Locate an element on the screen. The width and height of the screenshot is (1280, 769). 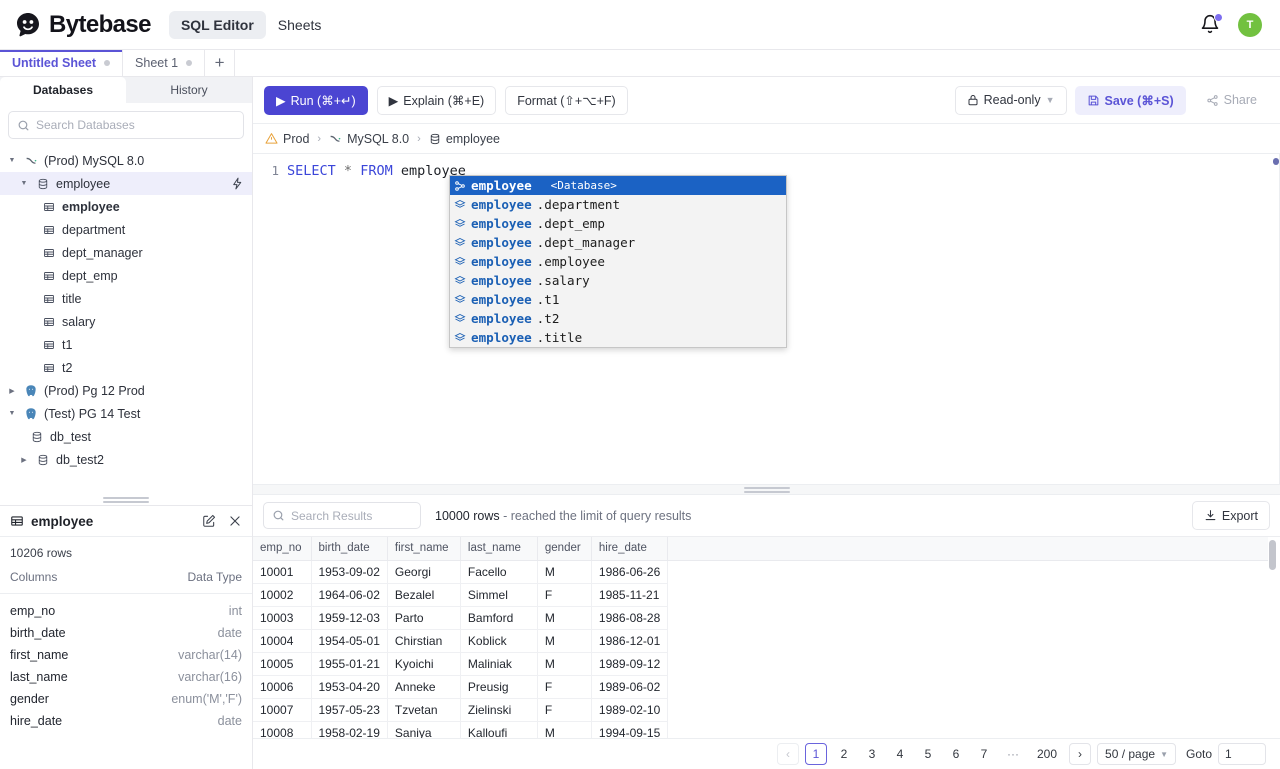
search-results-box is located at coordinates (342, 515).